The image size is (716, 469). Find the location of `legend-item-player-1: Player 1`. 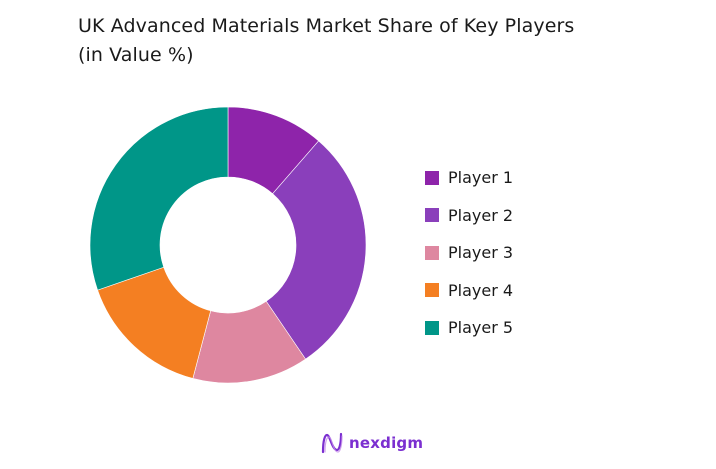

legend-item-player-1: Player 1 is located at coordinates (469, 178).